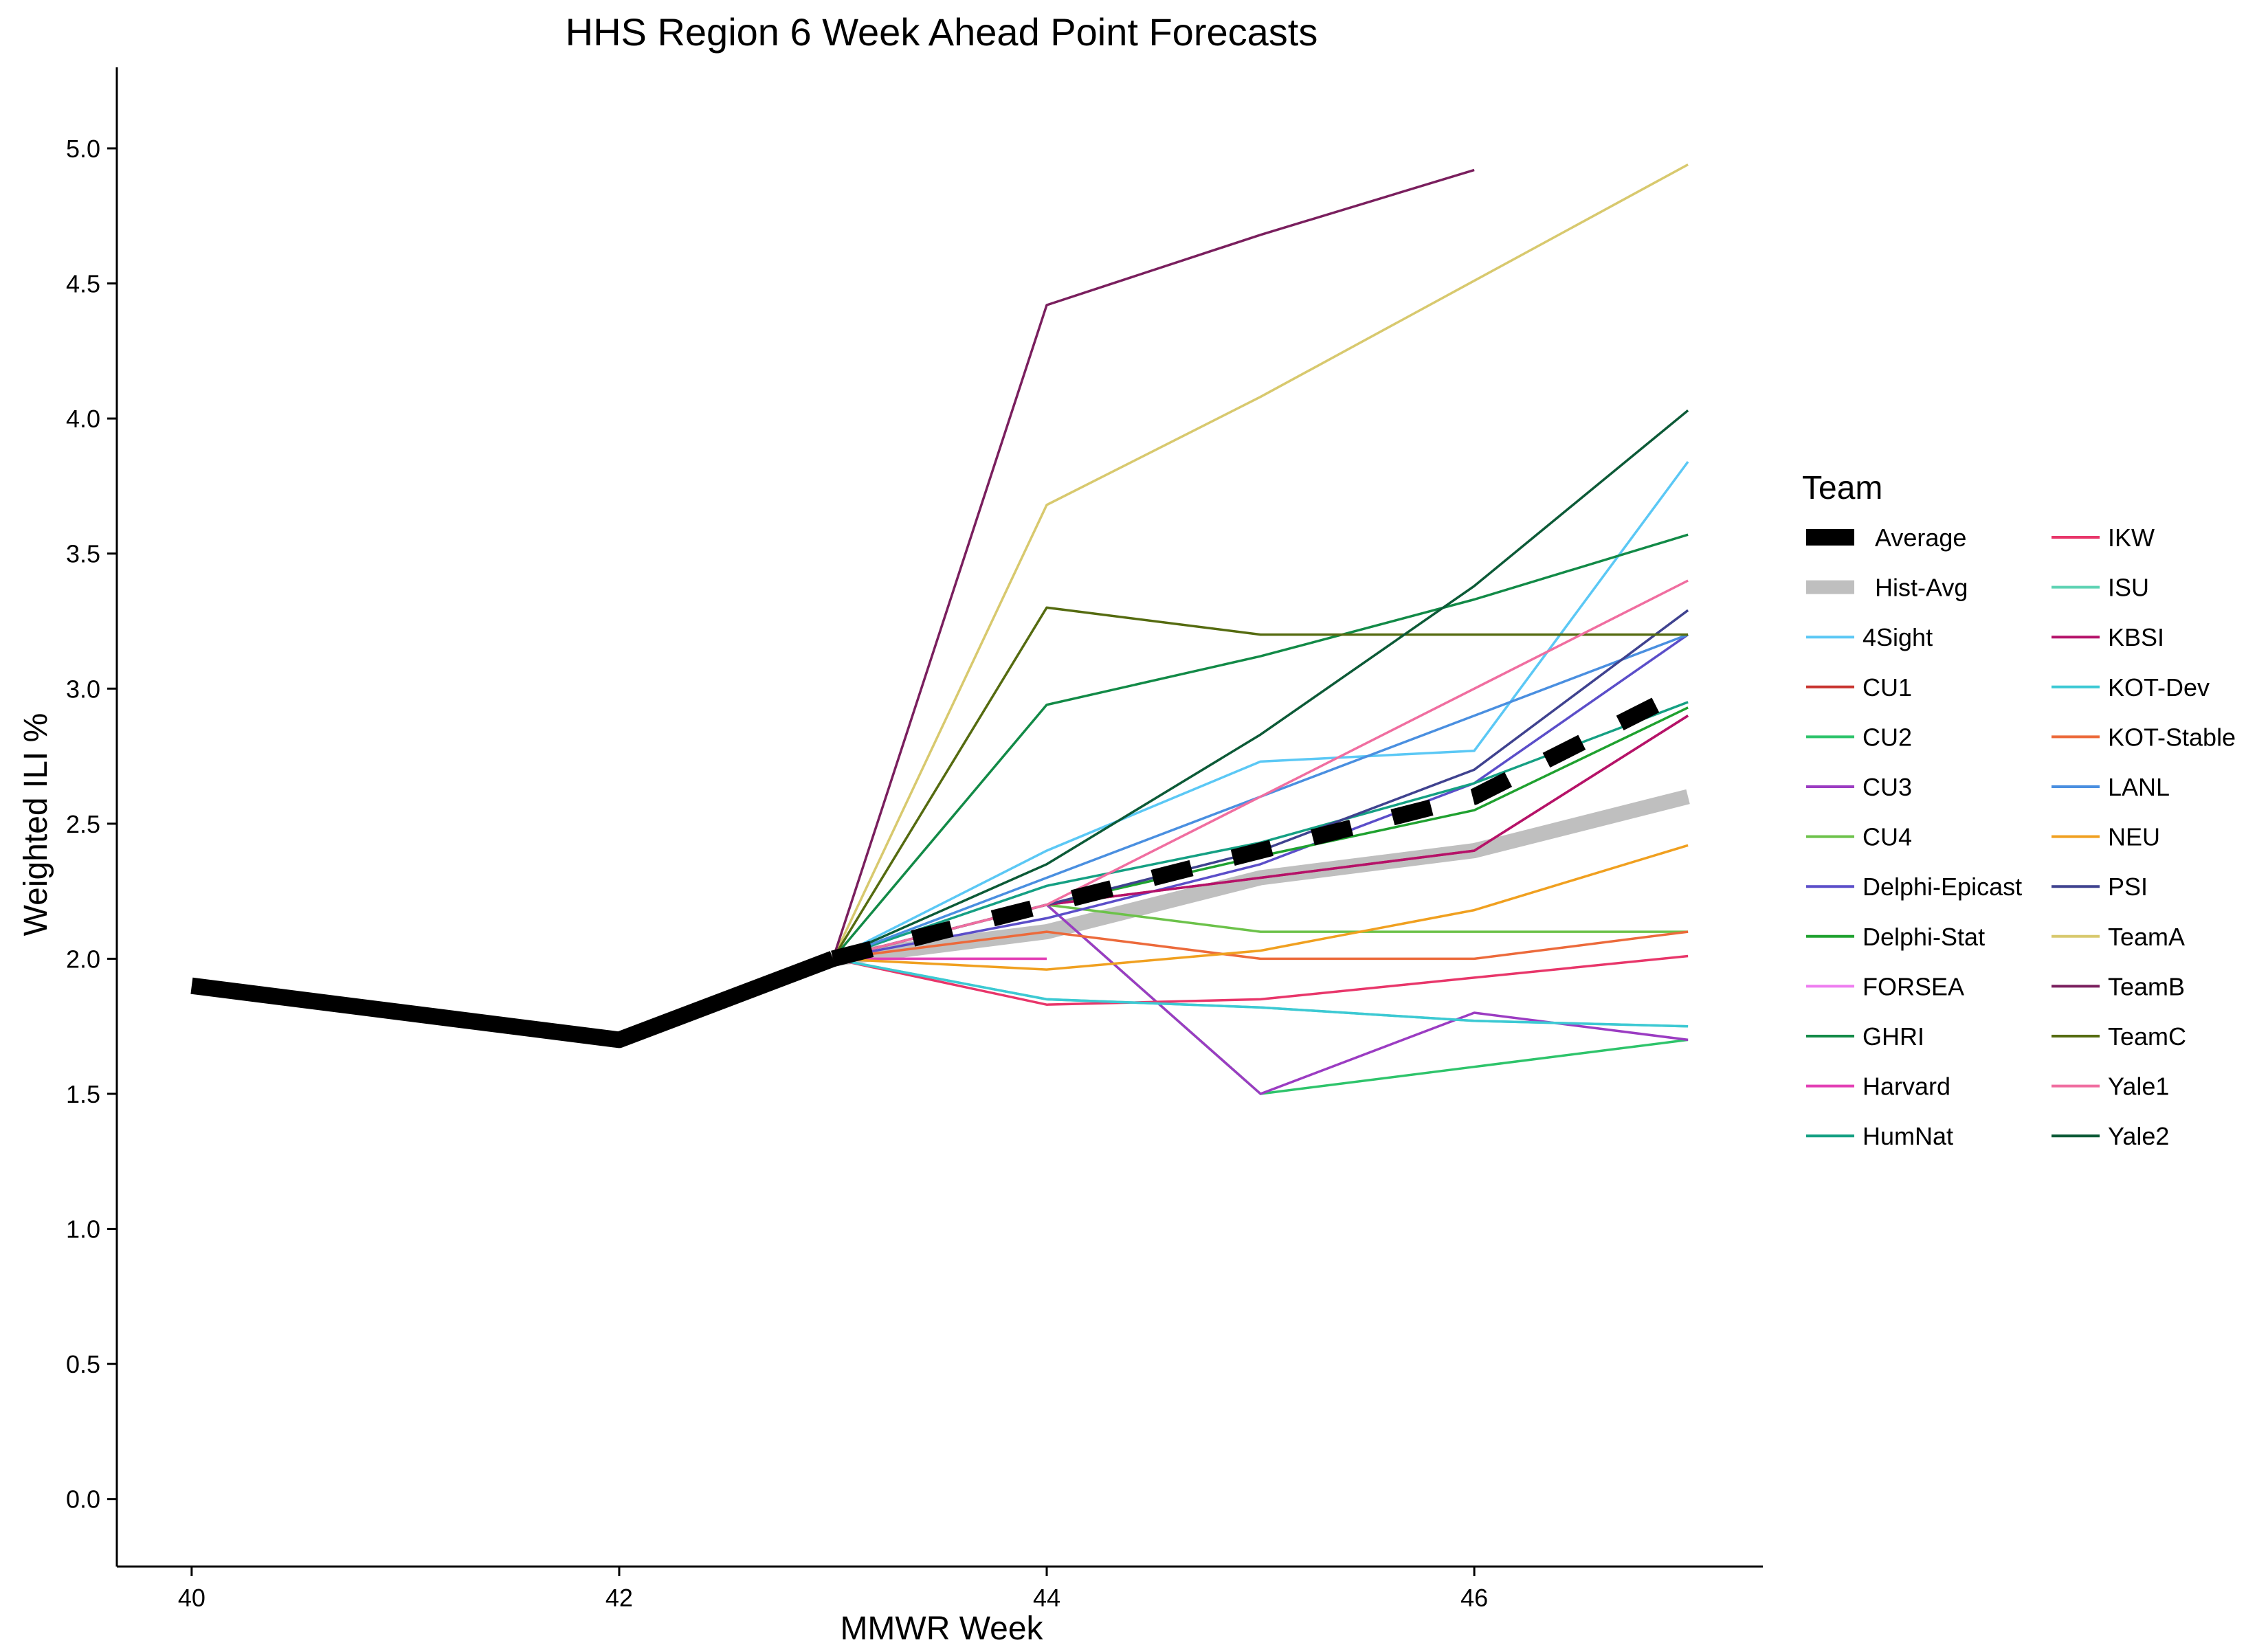 This screenshot has height=1649, width=2268. I want to click on y-axis-label: Weighted ILI %, so click(36, 824).